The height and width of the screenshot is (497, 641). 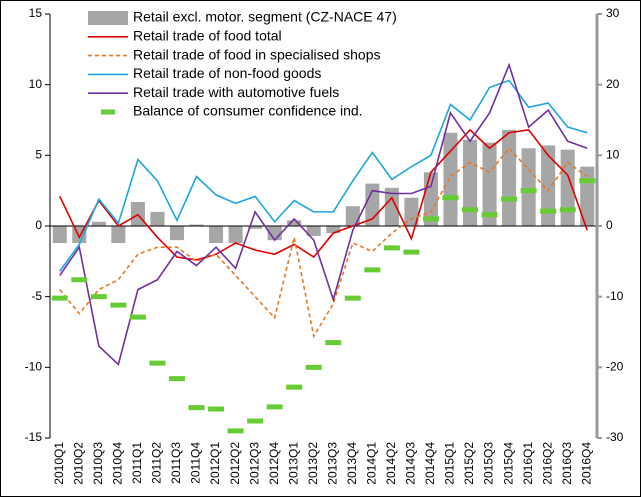 What do you see at coordinates (236, 92) in the screenshot?
I see `legend-label: Retail trade with automotive fuels` at bounding box center [236, 92].